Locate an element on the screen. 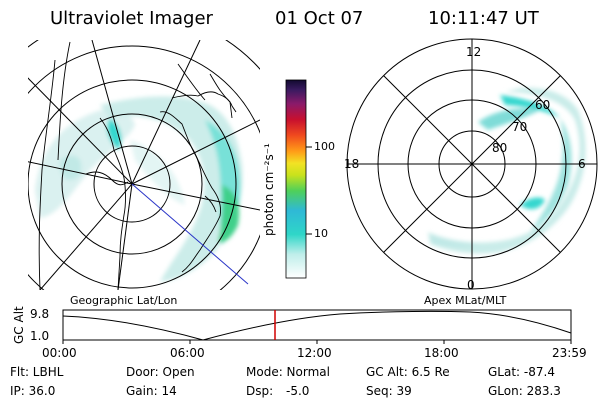 Image resolution: width=600 pixels, height=400 pixels. dsp-value: -5.0 is located at coordinates (298, 391).